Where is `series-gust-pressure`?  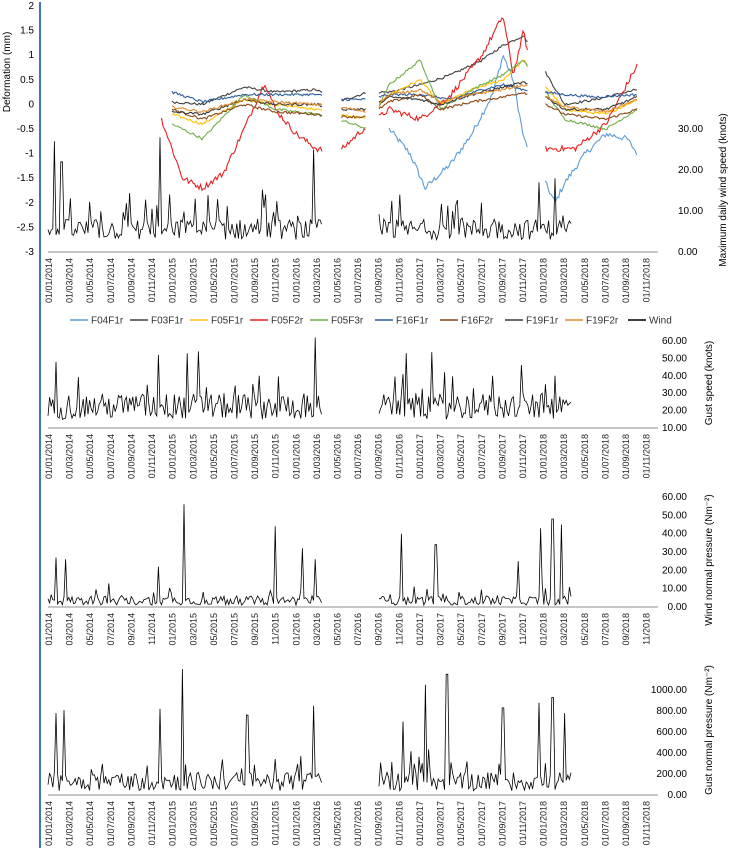
series-gust-pressure is located at coordinates (475, 733).